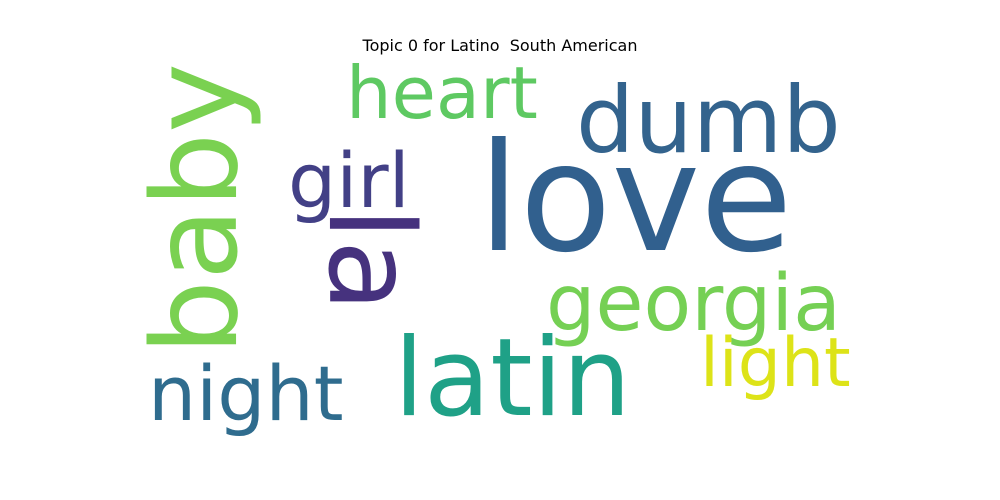 The width and height of the screenshot is (1000, 500). Describe the element at coordinates (693, 304) in the screenshot. I see `word-georgia: georgia` at that location.